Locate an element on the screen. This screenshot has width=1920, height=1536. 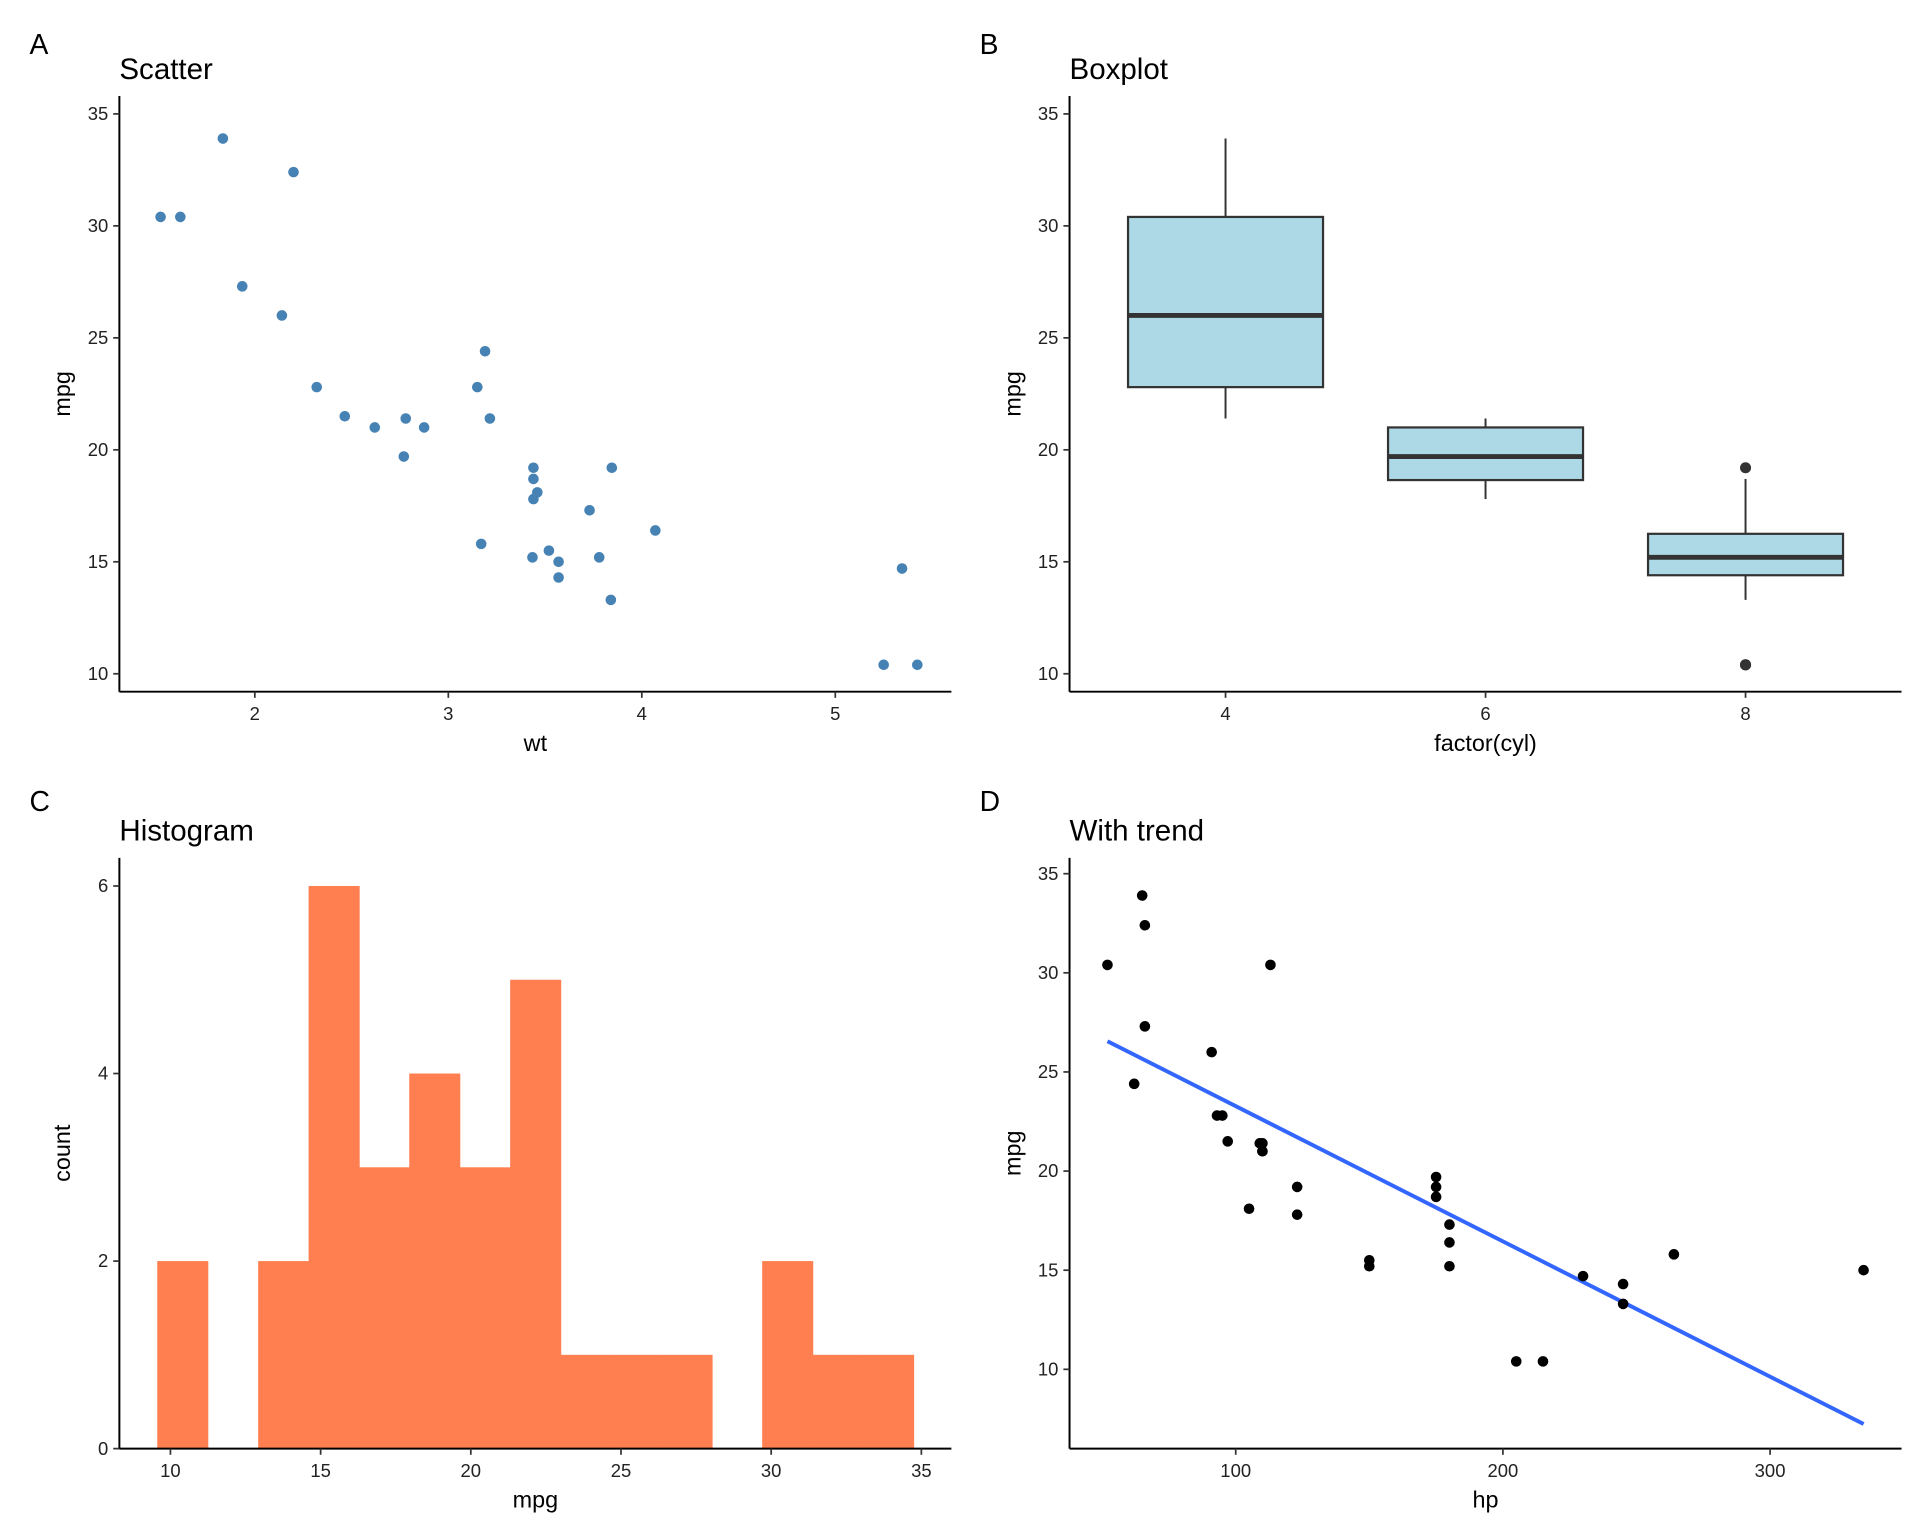
panel-tag: B is located at coordinates (989, 44).